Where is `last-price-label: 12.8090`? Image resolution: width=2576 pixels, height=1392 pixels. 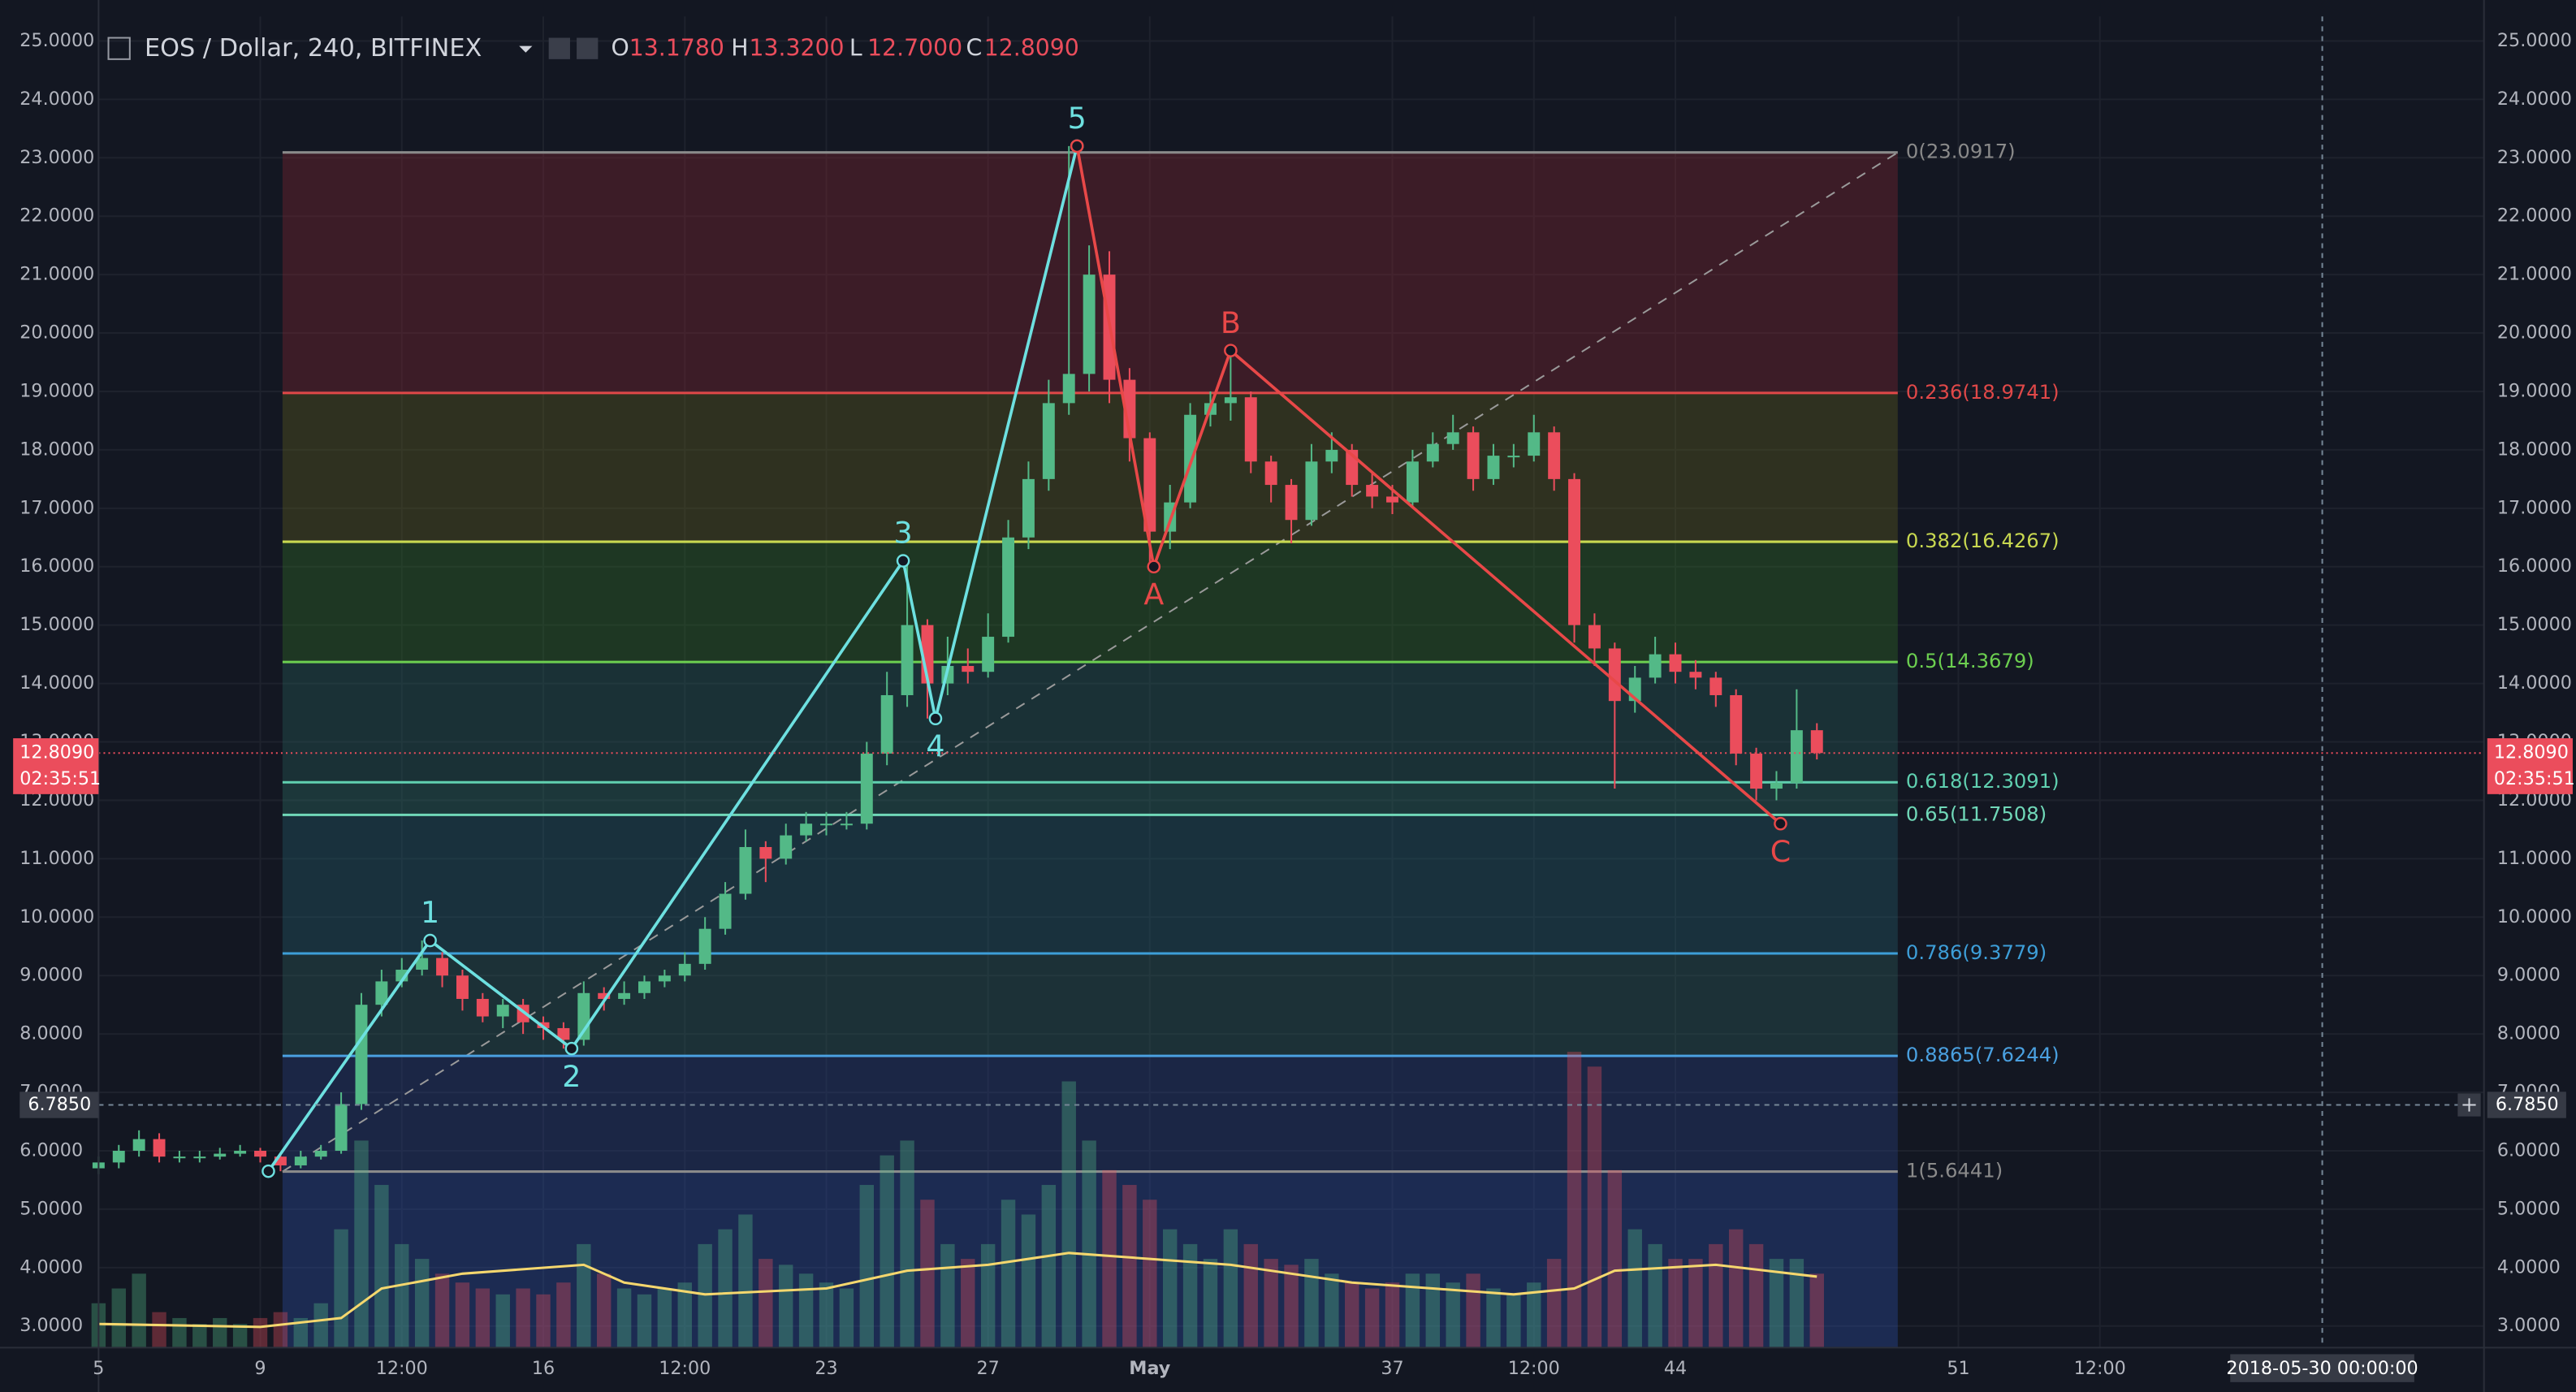
last-price-label: 12.8090 is located at coordinates (2532, 752).